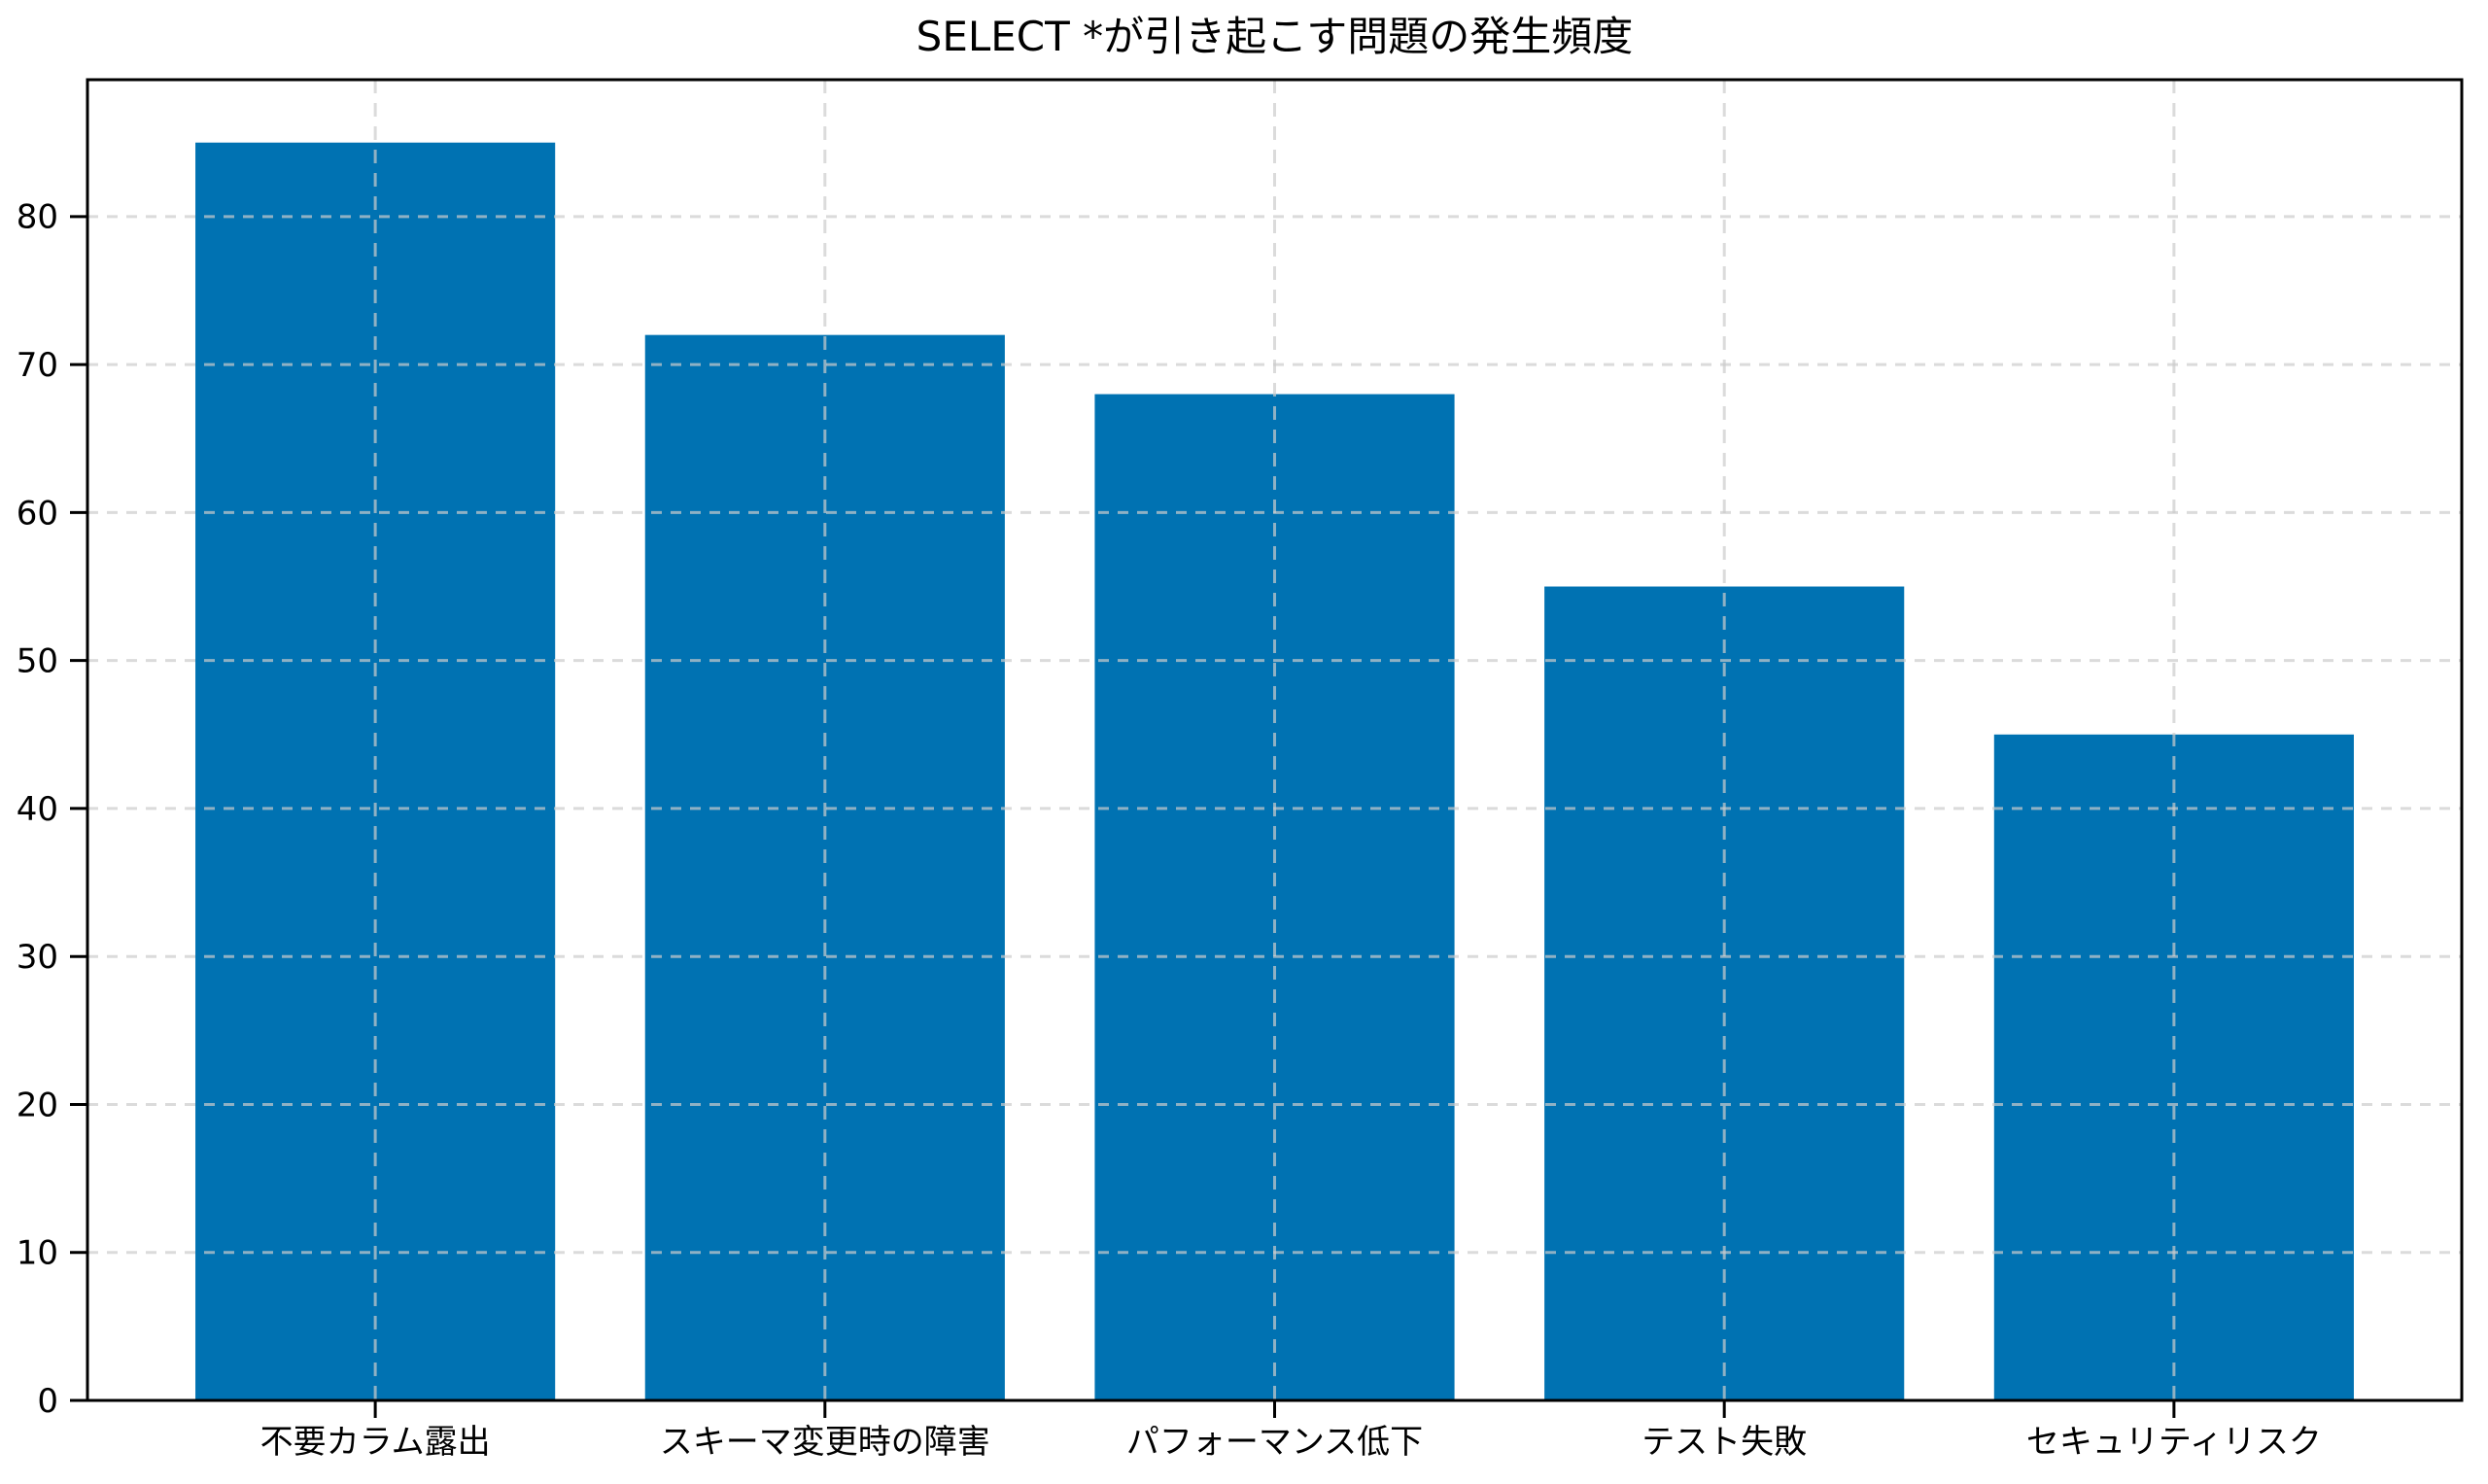 The width and height of the screenshot is (2488, 1484). Describe the element at coordinates (1275, 36) in the screenshot. I see `chart-title: SELECT *が引き起こす問題の発生頻度` at that location.